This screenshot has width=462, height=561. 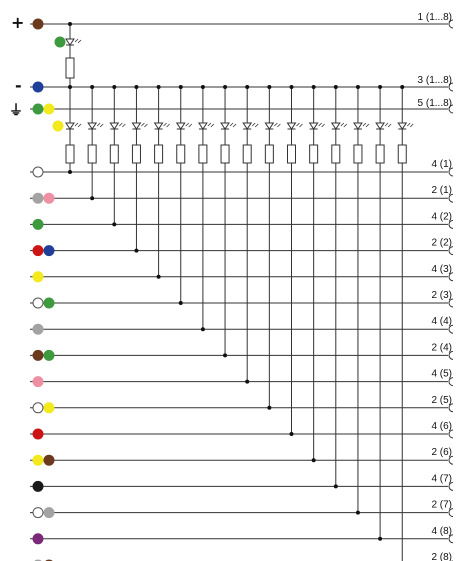 What do you see at coordinates (441, 347) in the screenshot?
I see `channel-label: 2 (4)` at bounding box center [441, 347].